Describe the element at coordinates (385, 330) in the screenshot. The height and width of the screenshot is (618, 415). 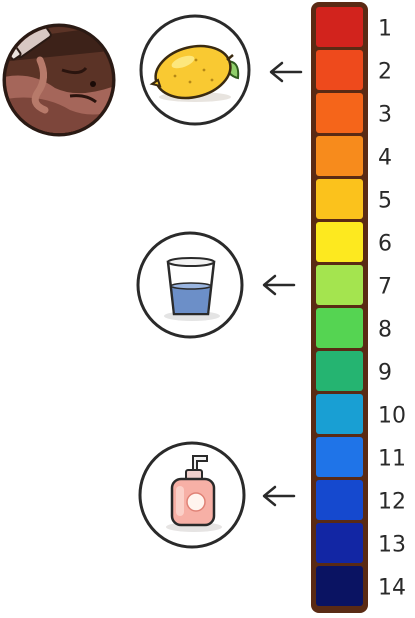
I see `ph-label-8: 8` at that location.